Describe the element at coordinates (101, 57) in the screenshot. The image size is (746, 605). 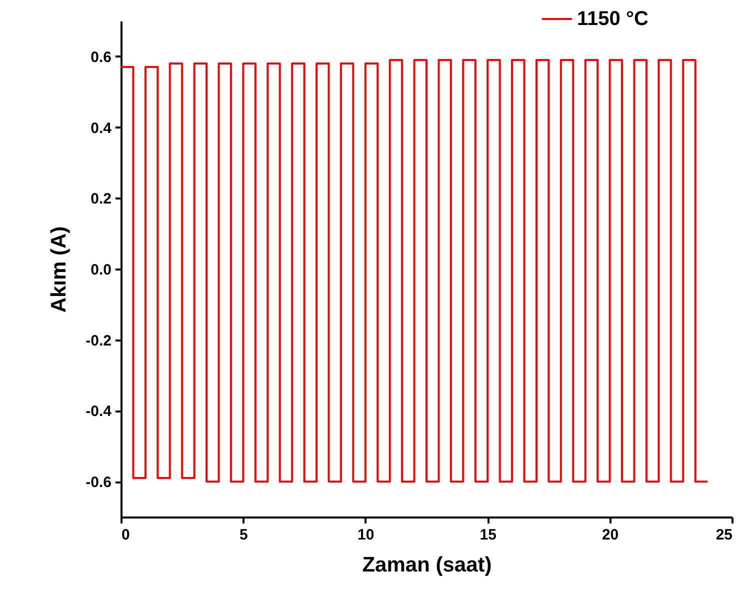
I see `y-tick-label: 0.6` at that location.